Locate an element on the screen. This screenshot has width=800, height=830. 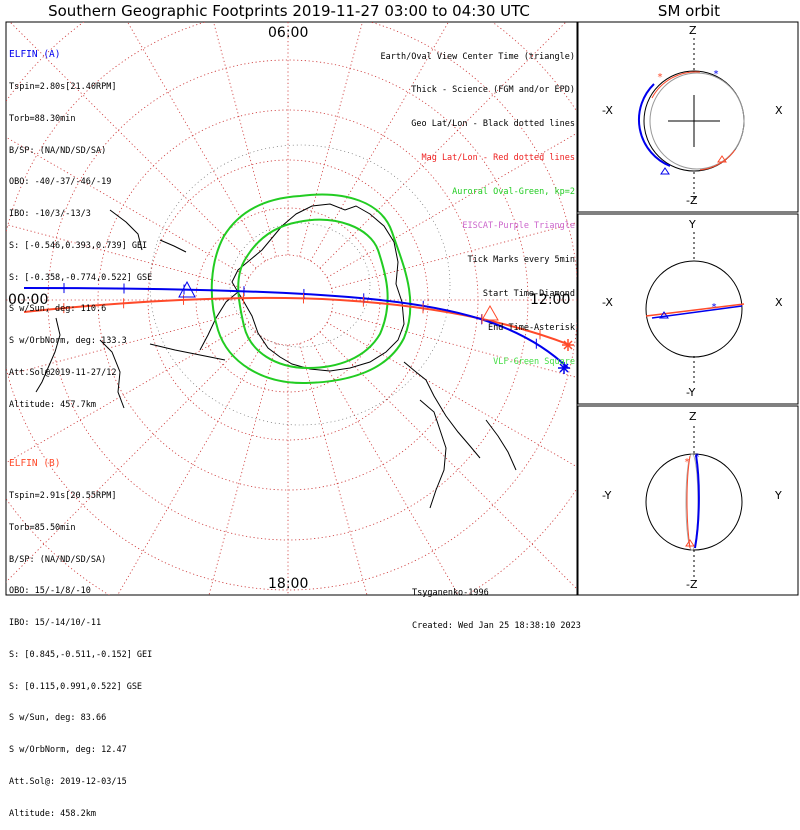
sm1-top-label: Z is located at coordinates (693, 30).